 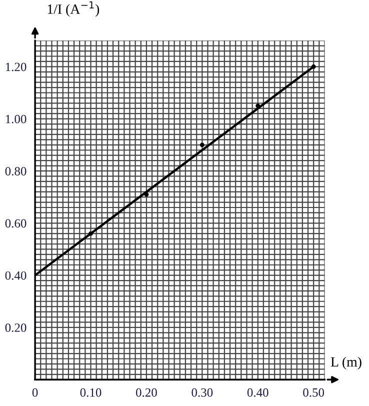 I want to click on y-tick-label: 1.20, so click(x=16, y=67).